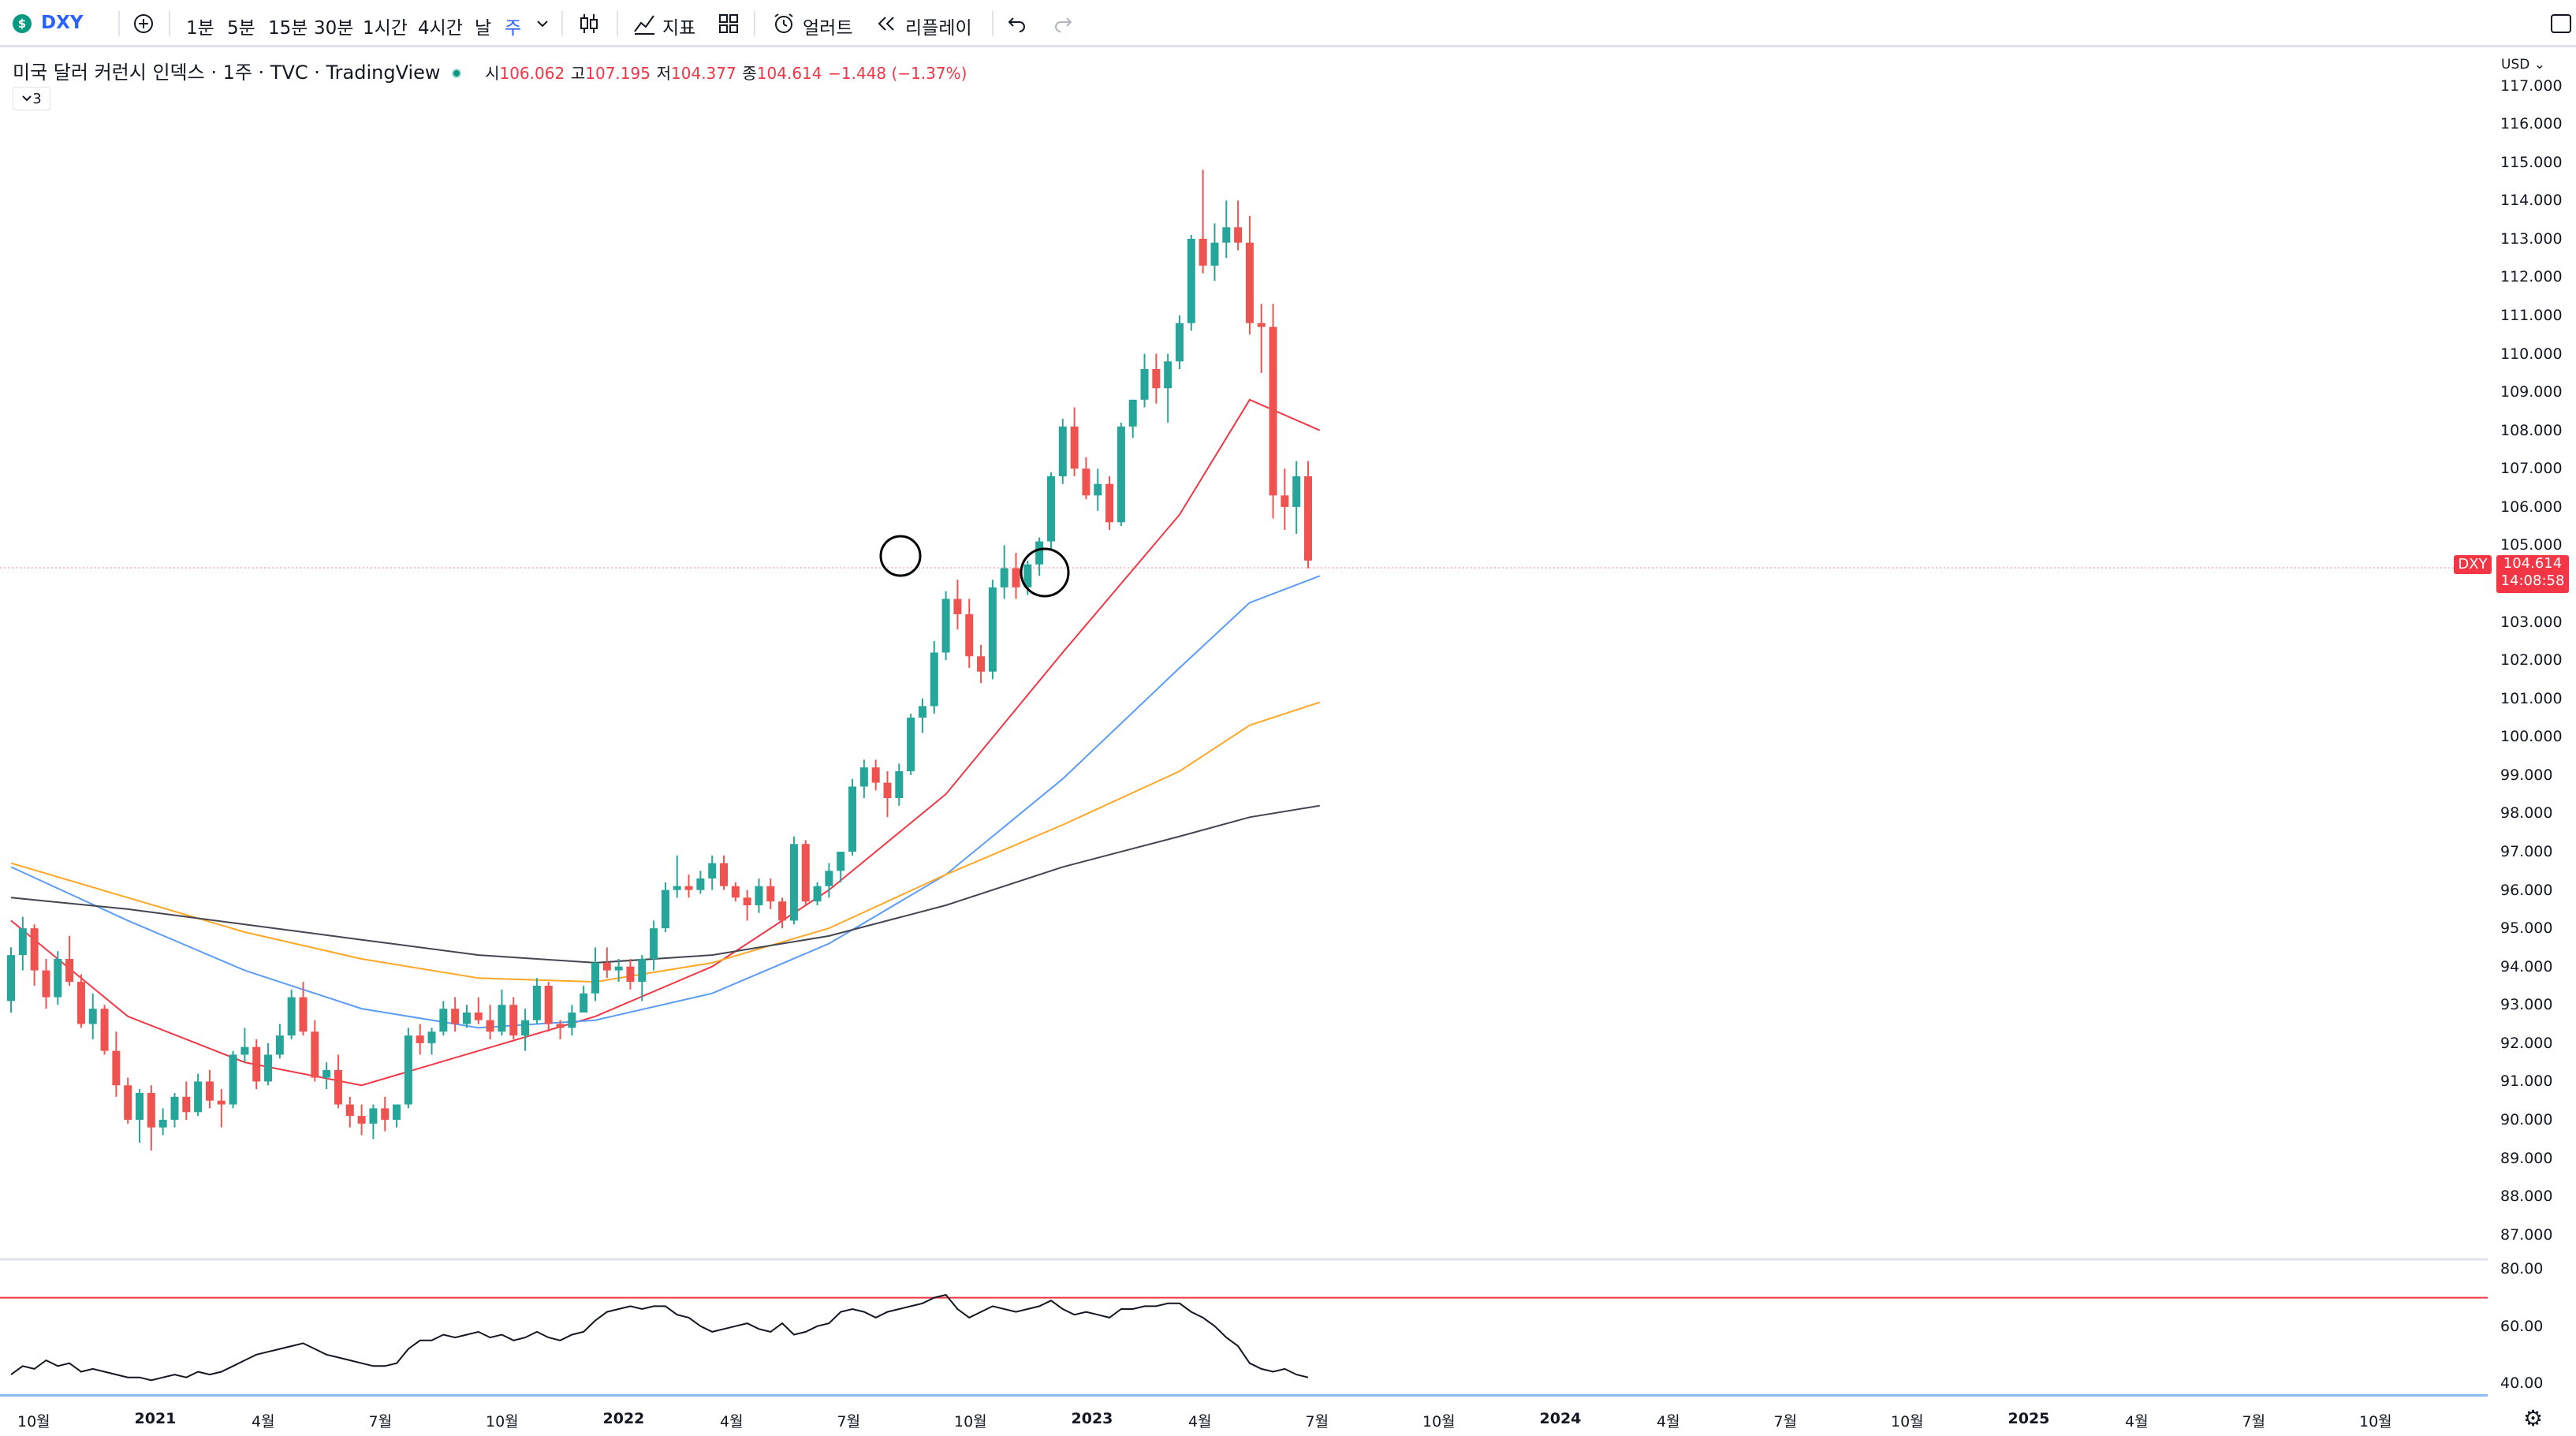  Describe the element at coordinates (2526, 890) in the screenshot. I see `price-tick-label: 96.000` at that location.